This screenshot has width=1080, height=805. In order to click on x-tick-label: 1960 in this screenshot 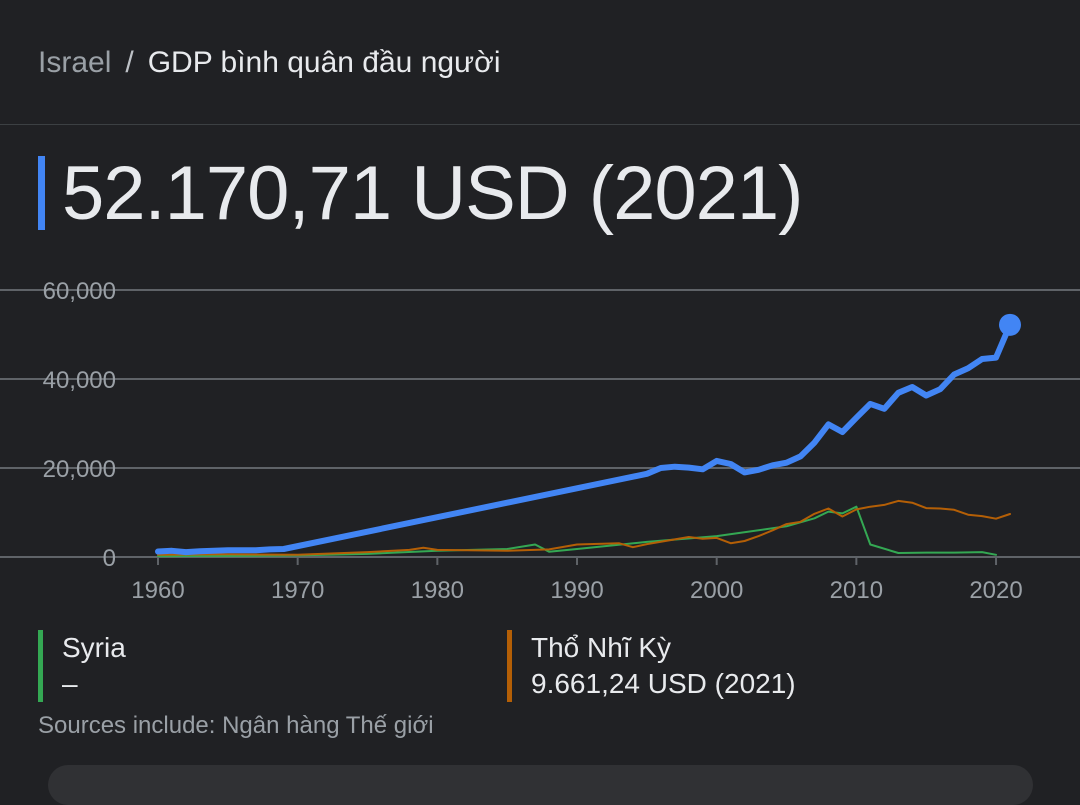, I will do `click(157, 590)`.